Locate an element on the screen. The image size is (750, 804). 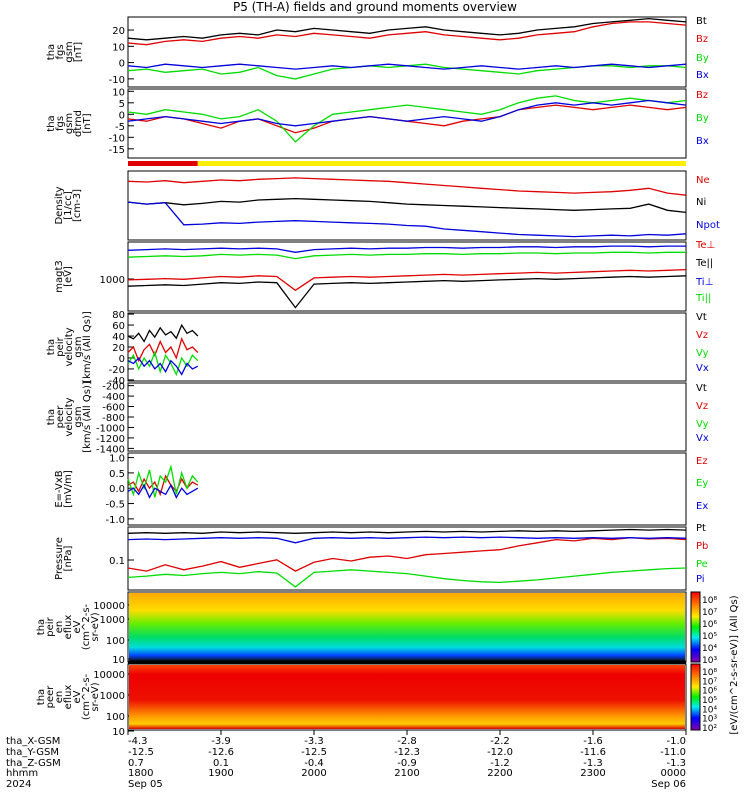
xaxis-value: 0.1 is located at coordinates (221, 763).